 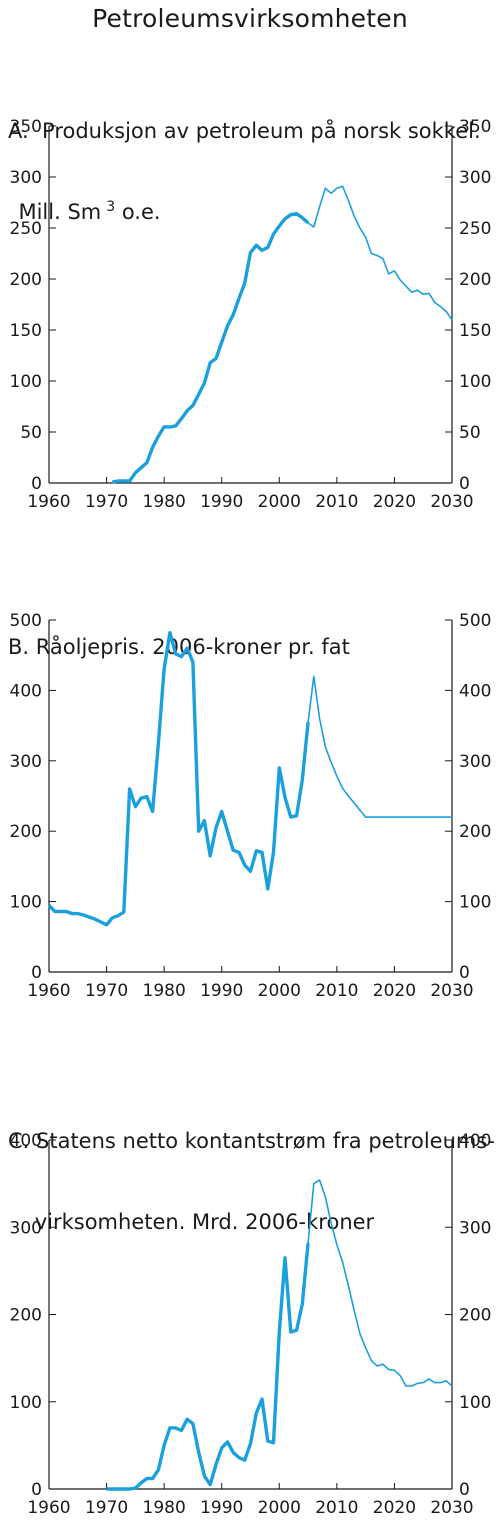 I want to click on a-ytick-label-right: 0, so click(x=464, y=484).